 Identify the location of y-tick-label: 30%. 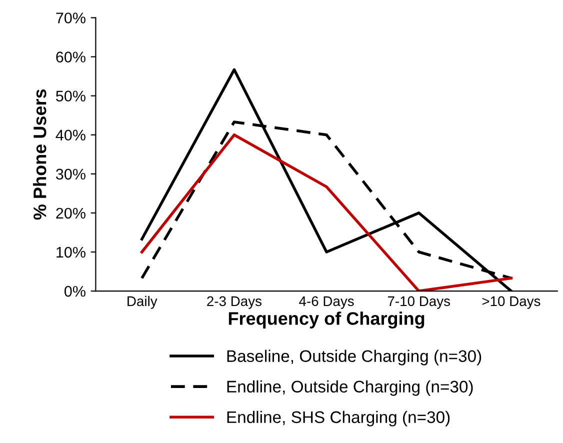
(71, 174).